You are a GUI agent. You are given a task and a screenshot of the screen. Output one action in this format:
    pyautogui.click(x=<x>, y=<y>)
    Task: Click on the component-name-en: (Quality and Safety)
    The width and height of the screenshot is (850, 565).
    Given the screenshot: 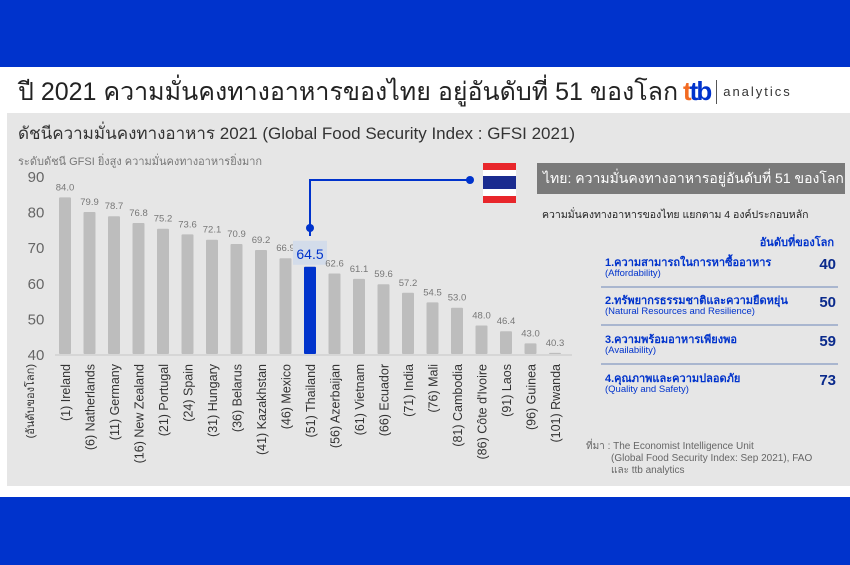 What is the action you would take?
    pyautogui.click(x=647, y=389)
    